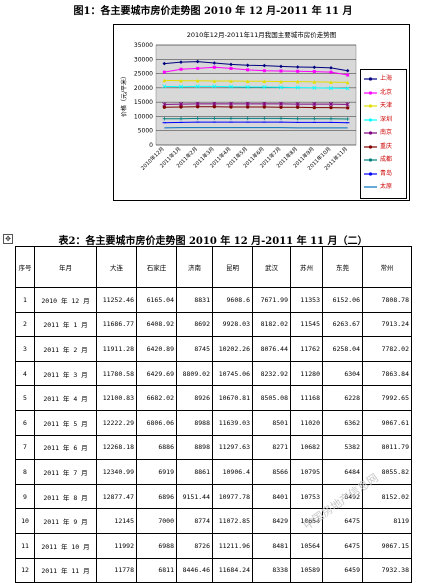 The width and height of the screenshot is (426, 583). Describe the element at coordinates (272, 349) in the screenshot. I see `price-cell: 8076.44` at that location.